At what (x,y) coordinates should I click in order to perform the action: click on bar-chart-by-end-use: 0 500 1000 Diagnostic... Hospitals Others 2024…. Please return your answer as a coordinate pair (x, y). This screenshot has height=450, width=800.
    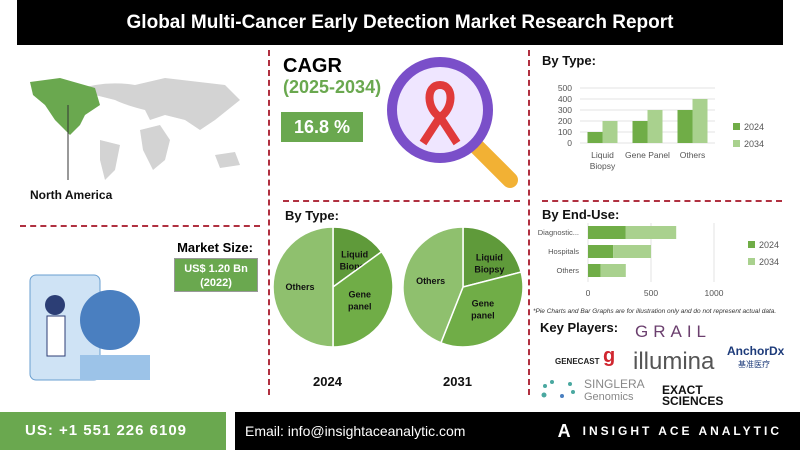
    Looking at the image, I should click on (658, 260).